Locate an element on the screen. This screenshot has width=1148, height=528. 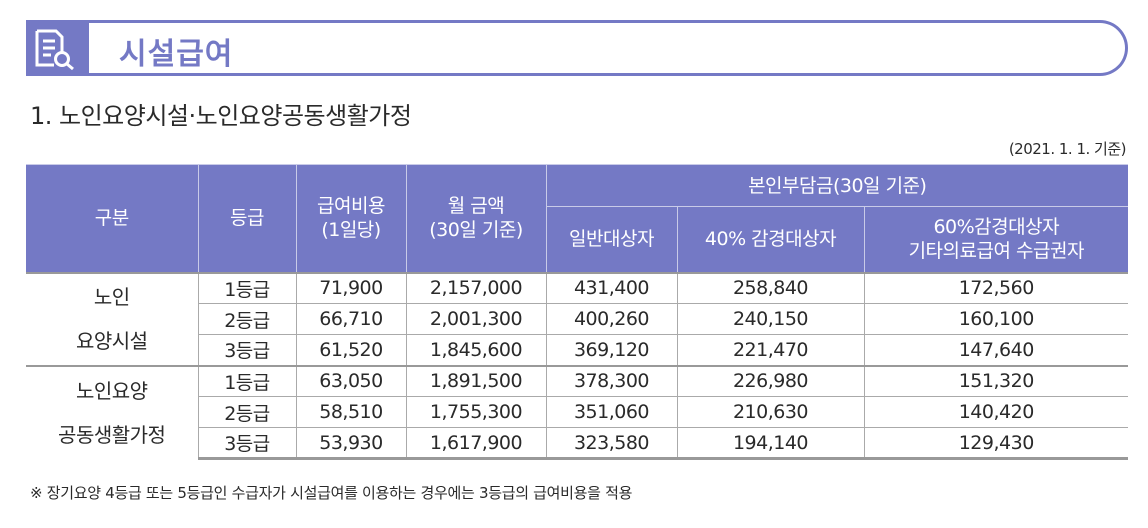
base-date: (2021. 1. 1. 기준) is located at coordinates (1067, 149).